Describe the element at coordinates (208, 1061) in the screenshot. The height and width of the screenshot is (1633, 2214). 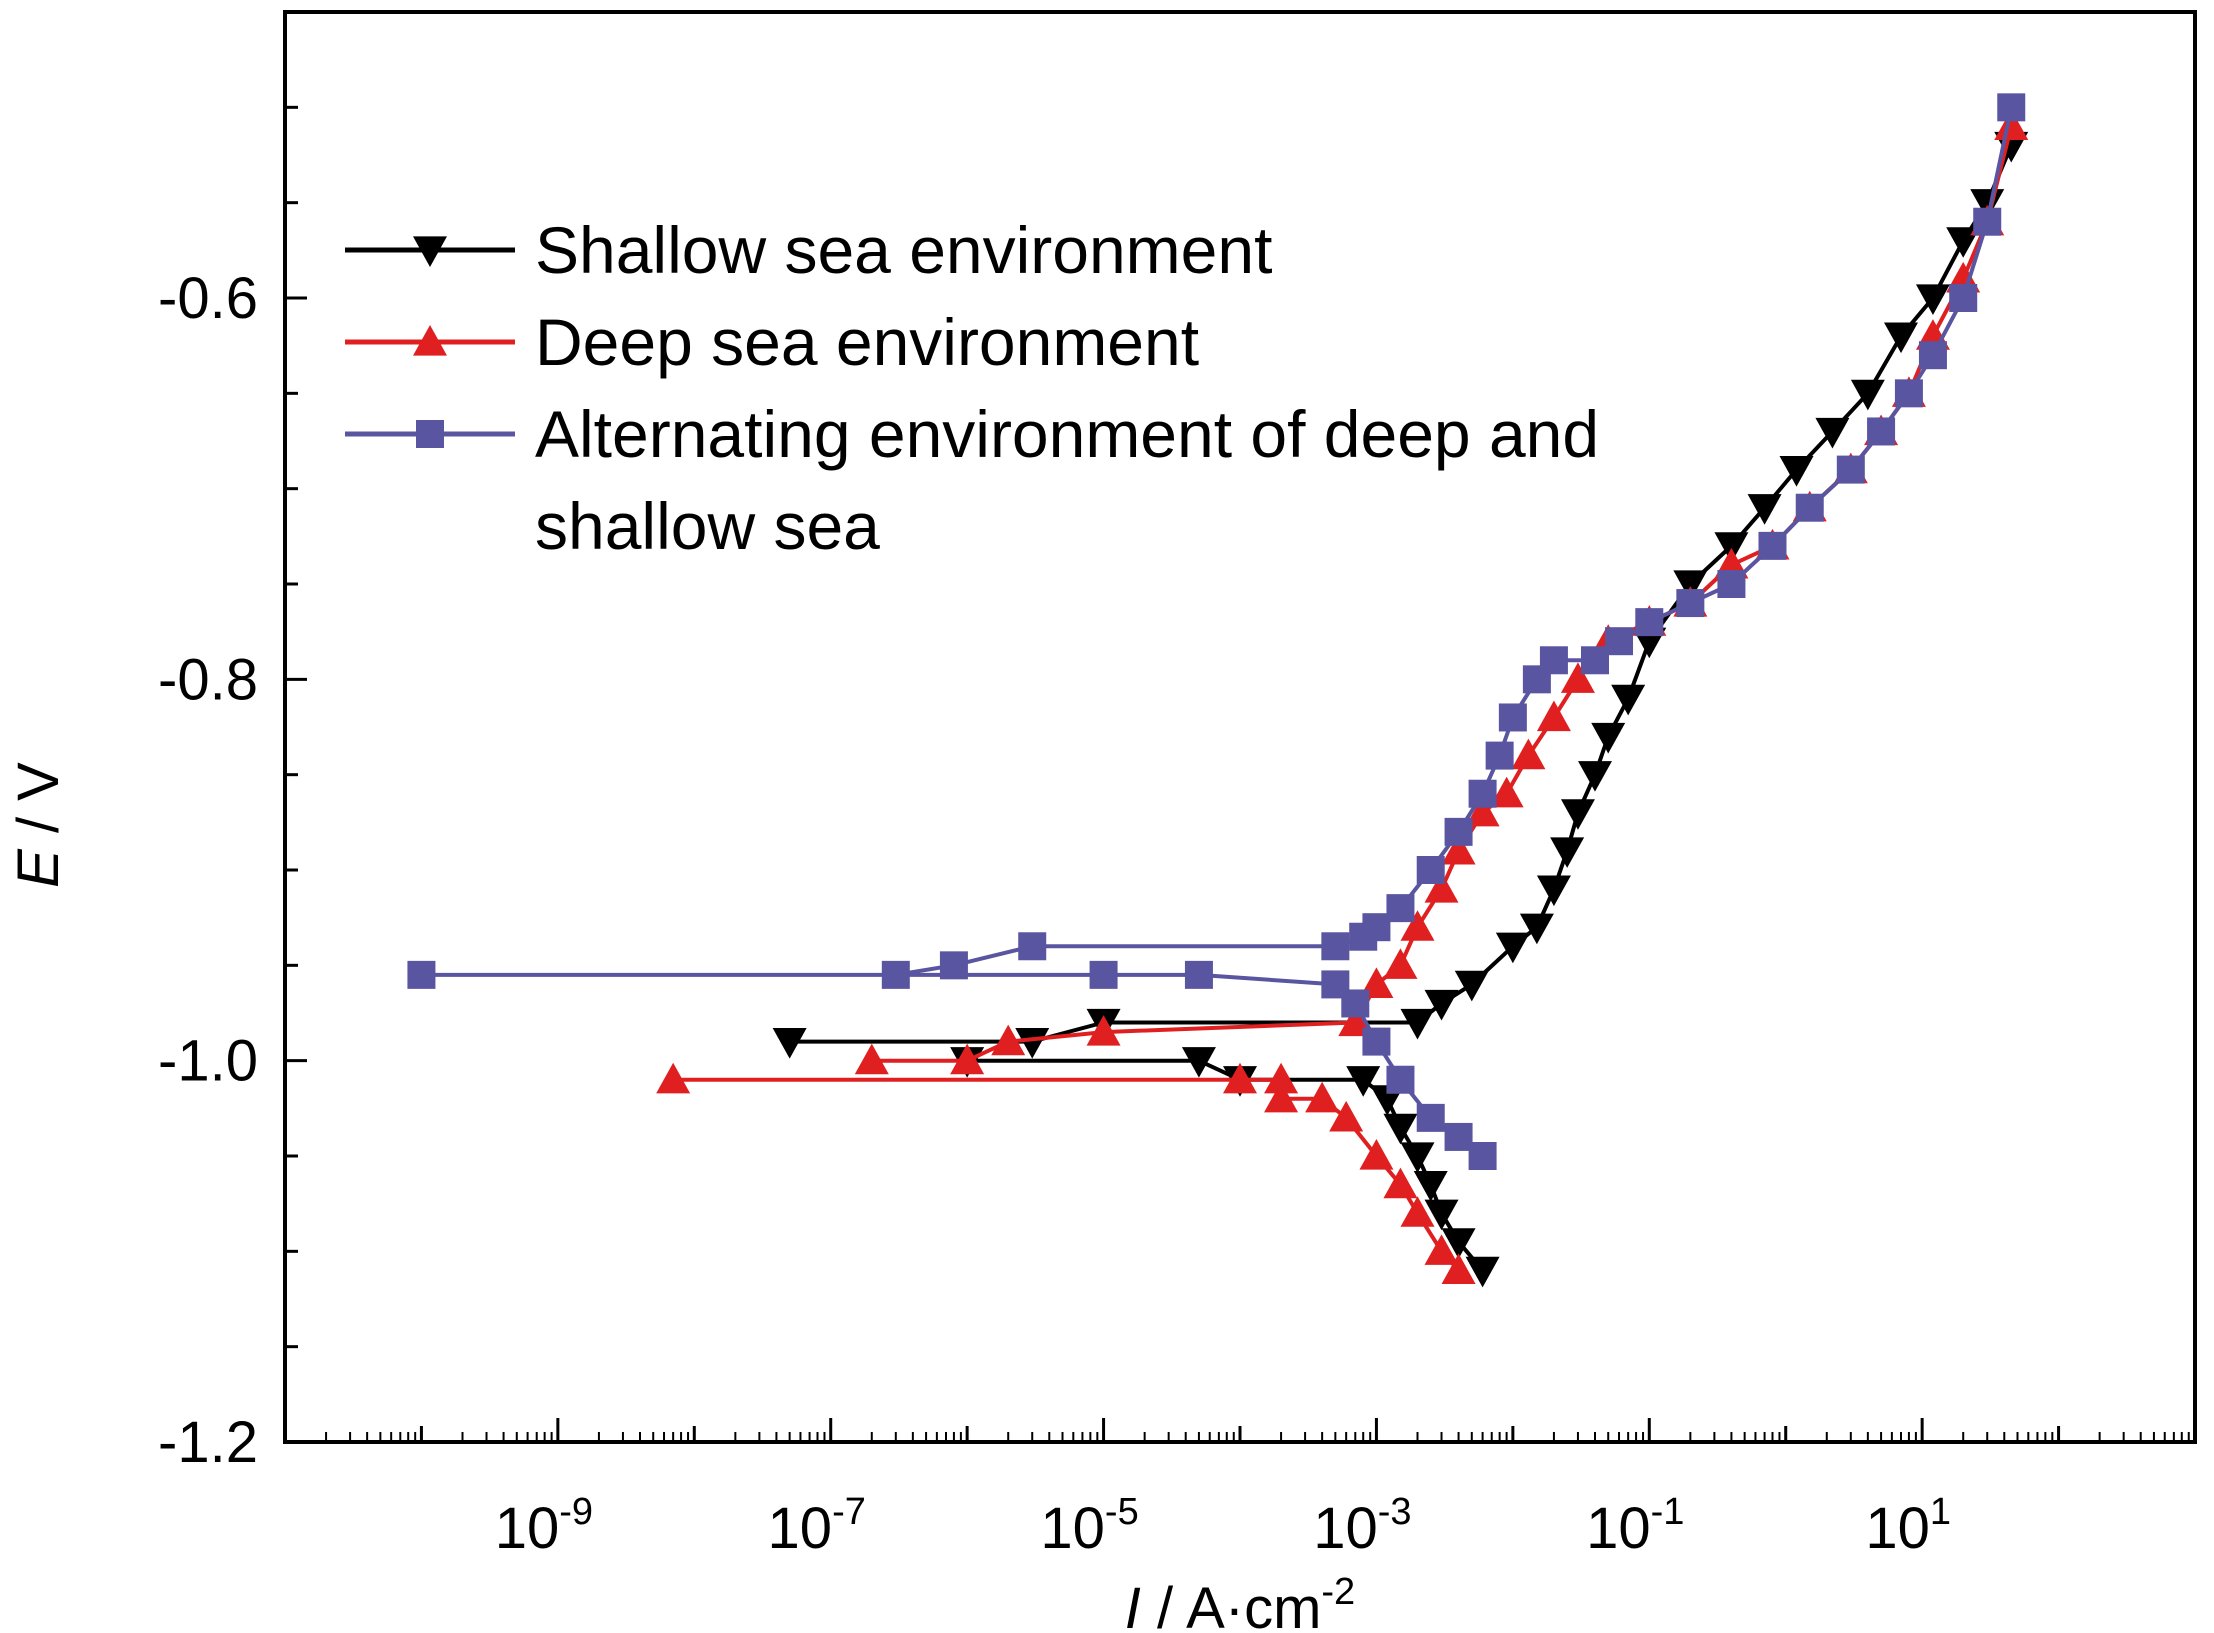
I see `y-tick-label: -1.0` at that location.